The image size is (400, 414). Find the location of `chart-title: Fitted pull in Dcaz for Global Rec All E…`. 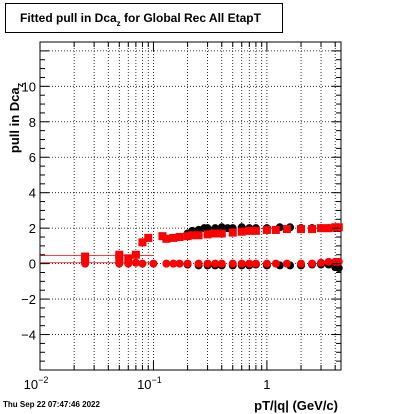

chart-title: Fitted pull in Dcaz for Global Rec All E… is located at coordinates (144, 18).